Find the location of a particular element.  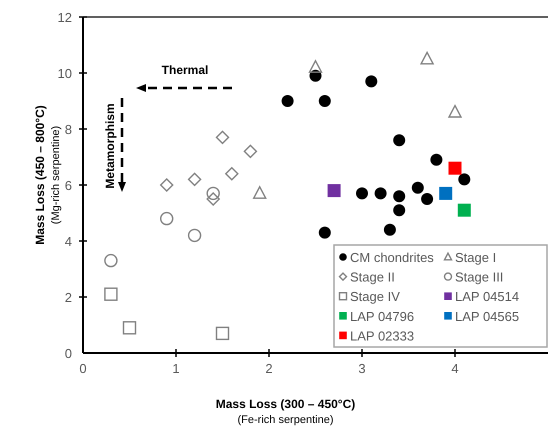

y-tick-label: 0 is located at coordinates (68, 353).